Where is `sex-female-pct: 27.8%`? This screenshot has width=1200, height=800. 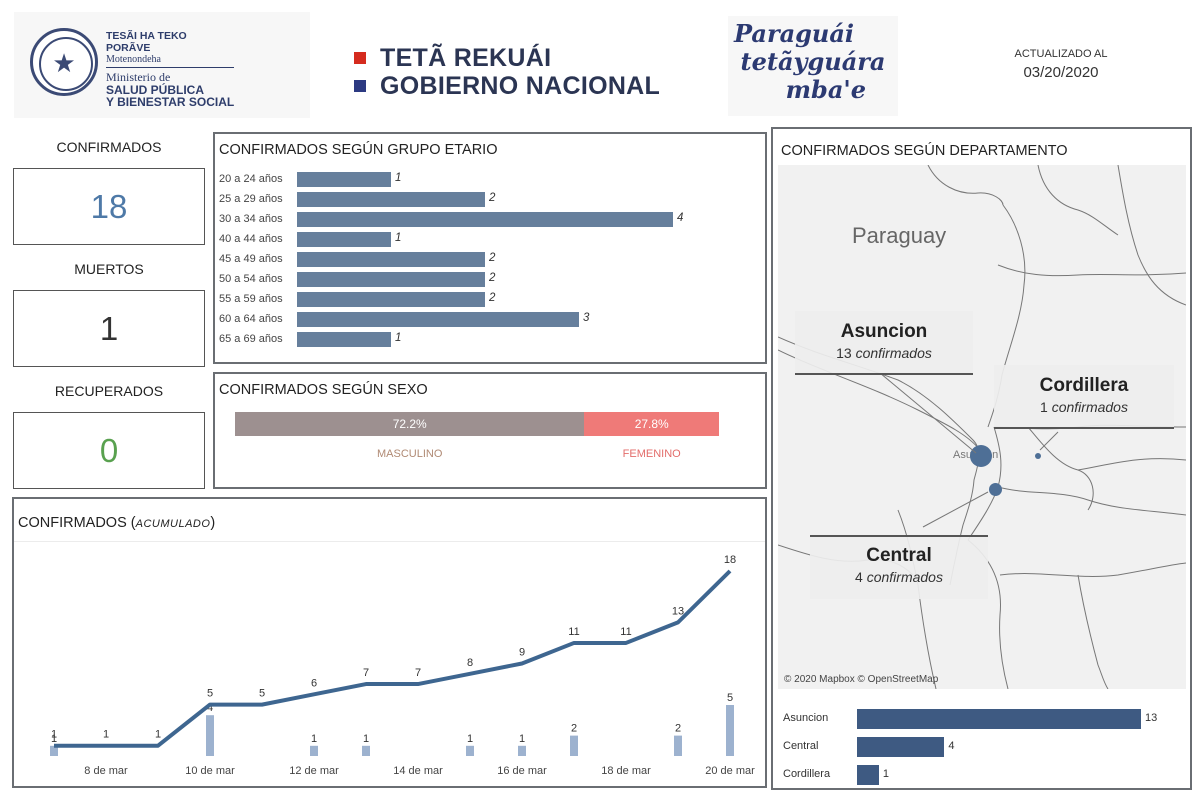
sex-female-pct: 27.8% is located at coordinates (651, 424).